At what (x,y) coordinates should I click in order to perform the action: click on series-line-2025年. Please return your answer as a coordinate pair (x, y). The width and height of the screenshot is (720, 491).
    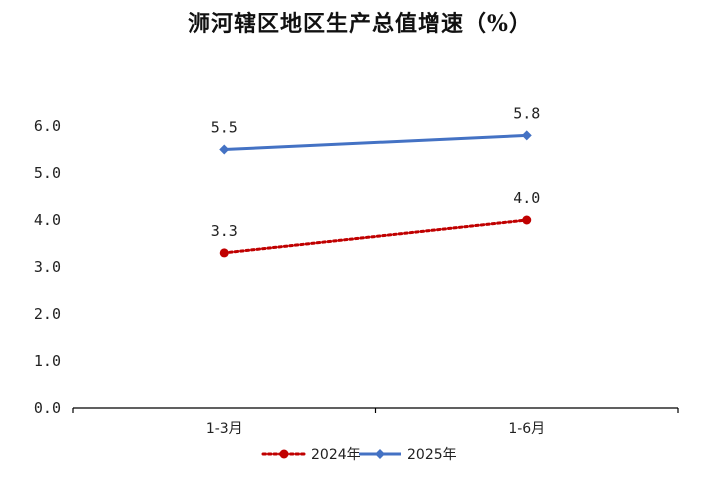
    Looking at the image, I should click on (375, 142).